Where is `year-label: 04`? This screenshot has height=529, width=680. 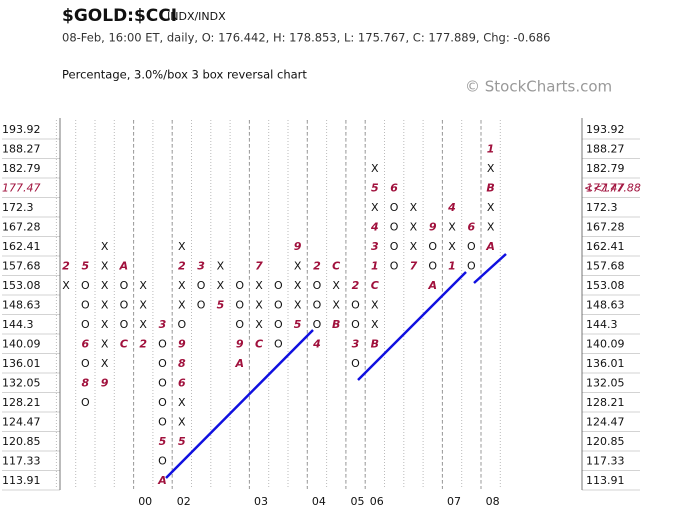
year-label: 04 is located at coordinates (319, 501).